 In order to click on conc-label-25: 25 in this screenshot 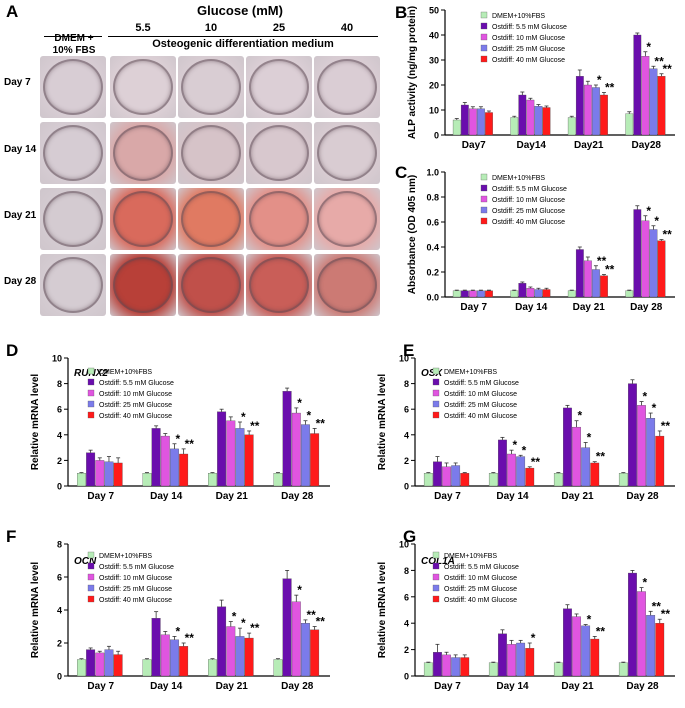, I will do `click(279, 28)`.